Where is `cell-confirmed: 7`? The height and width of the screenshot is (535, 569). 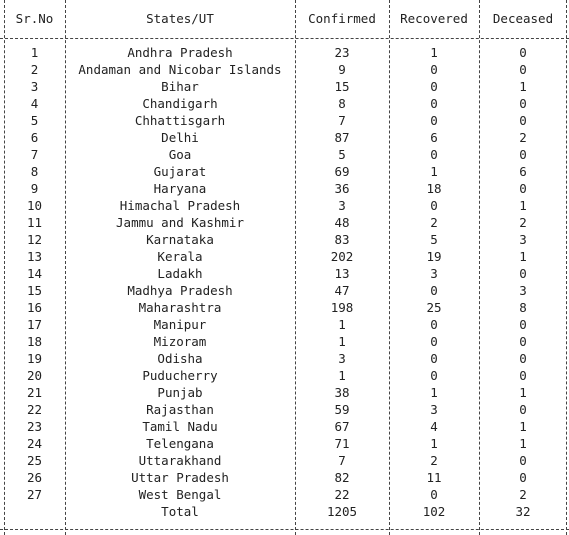
cell-confirmed: 7 is located at coordinates (342, 120).